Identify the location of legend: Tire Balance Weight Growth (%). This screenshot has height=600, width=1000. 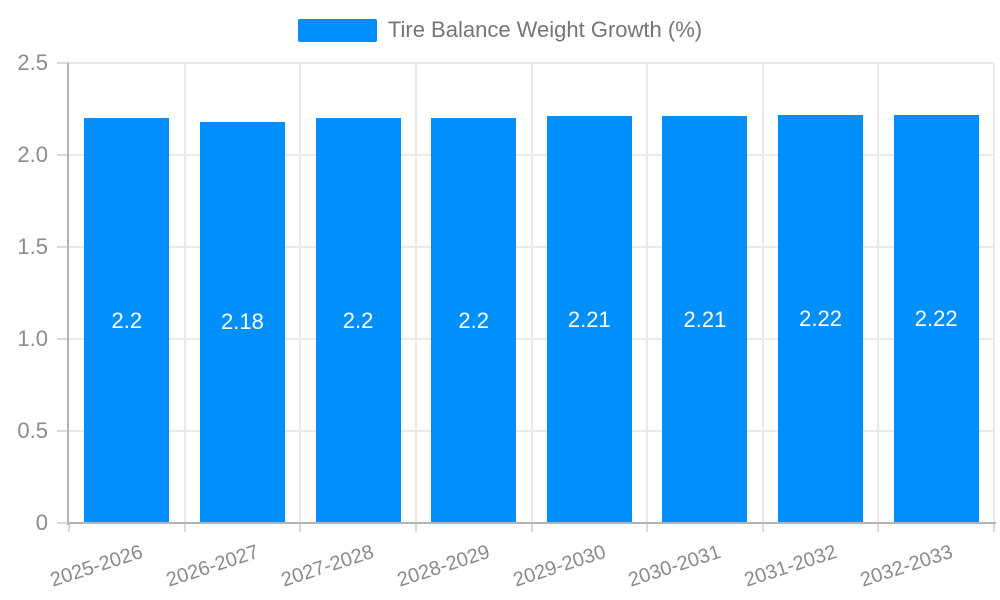
(500, 30).